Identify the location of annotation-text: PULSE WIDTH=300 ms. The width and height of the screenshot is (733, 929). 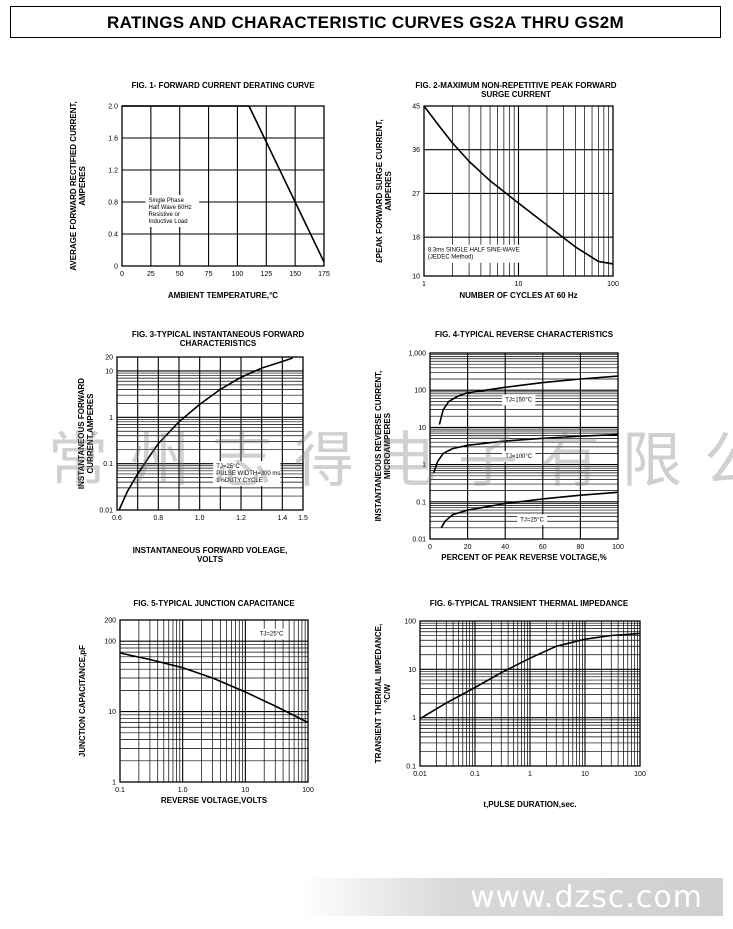
(248, 474).